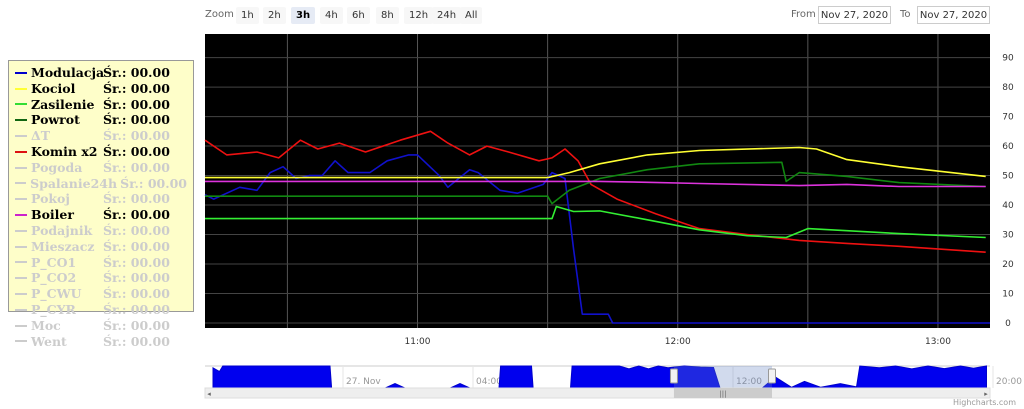 The image size is (1024, 409). I want to click on legend-item: Pokoj Śr.: 00.00, so click(101, 199).